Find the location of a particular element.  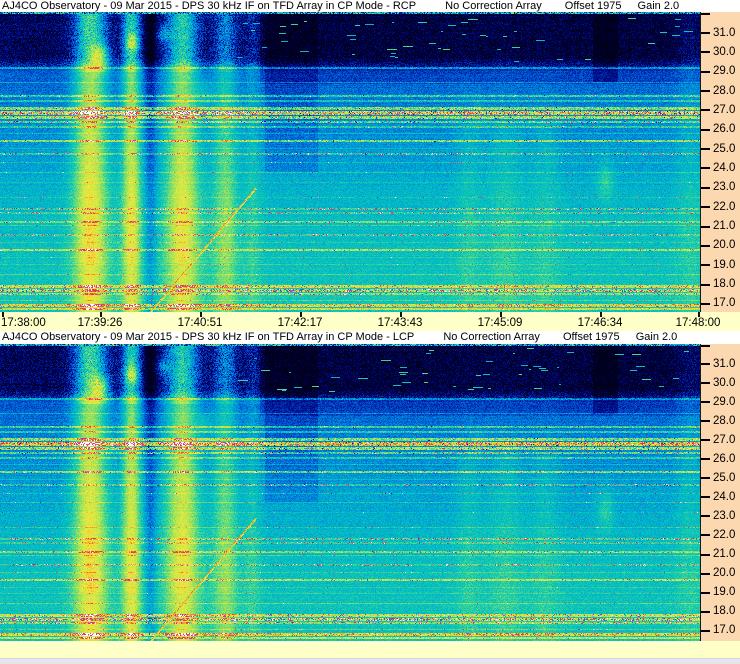

time-label: 17:38:00 is located at coordinates (23, 323).